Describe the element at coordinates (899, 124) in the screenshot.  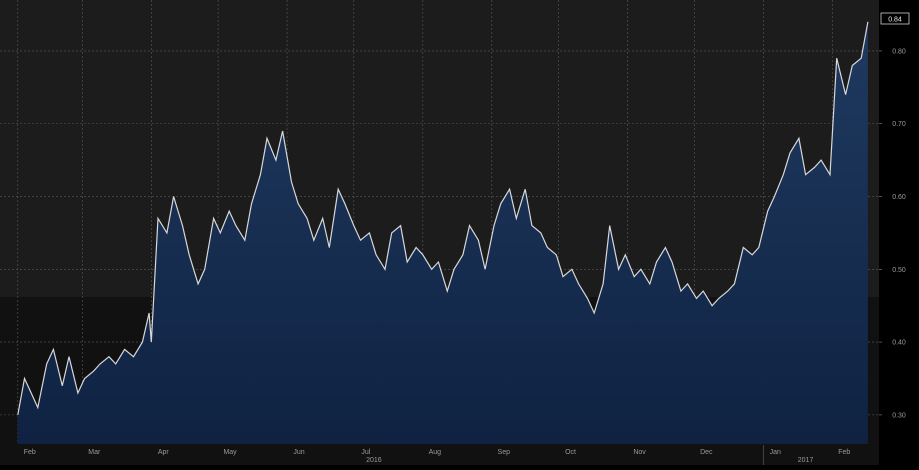
I see `y-tick-label: 0.70` at that location.